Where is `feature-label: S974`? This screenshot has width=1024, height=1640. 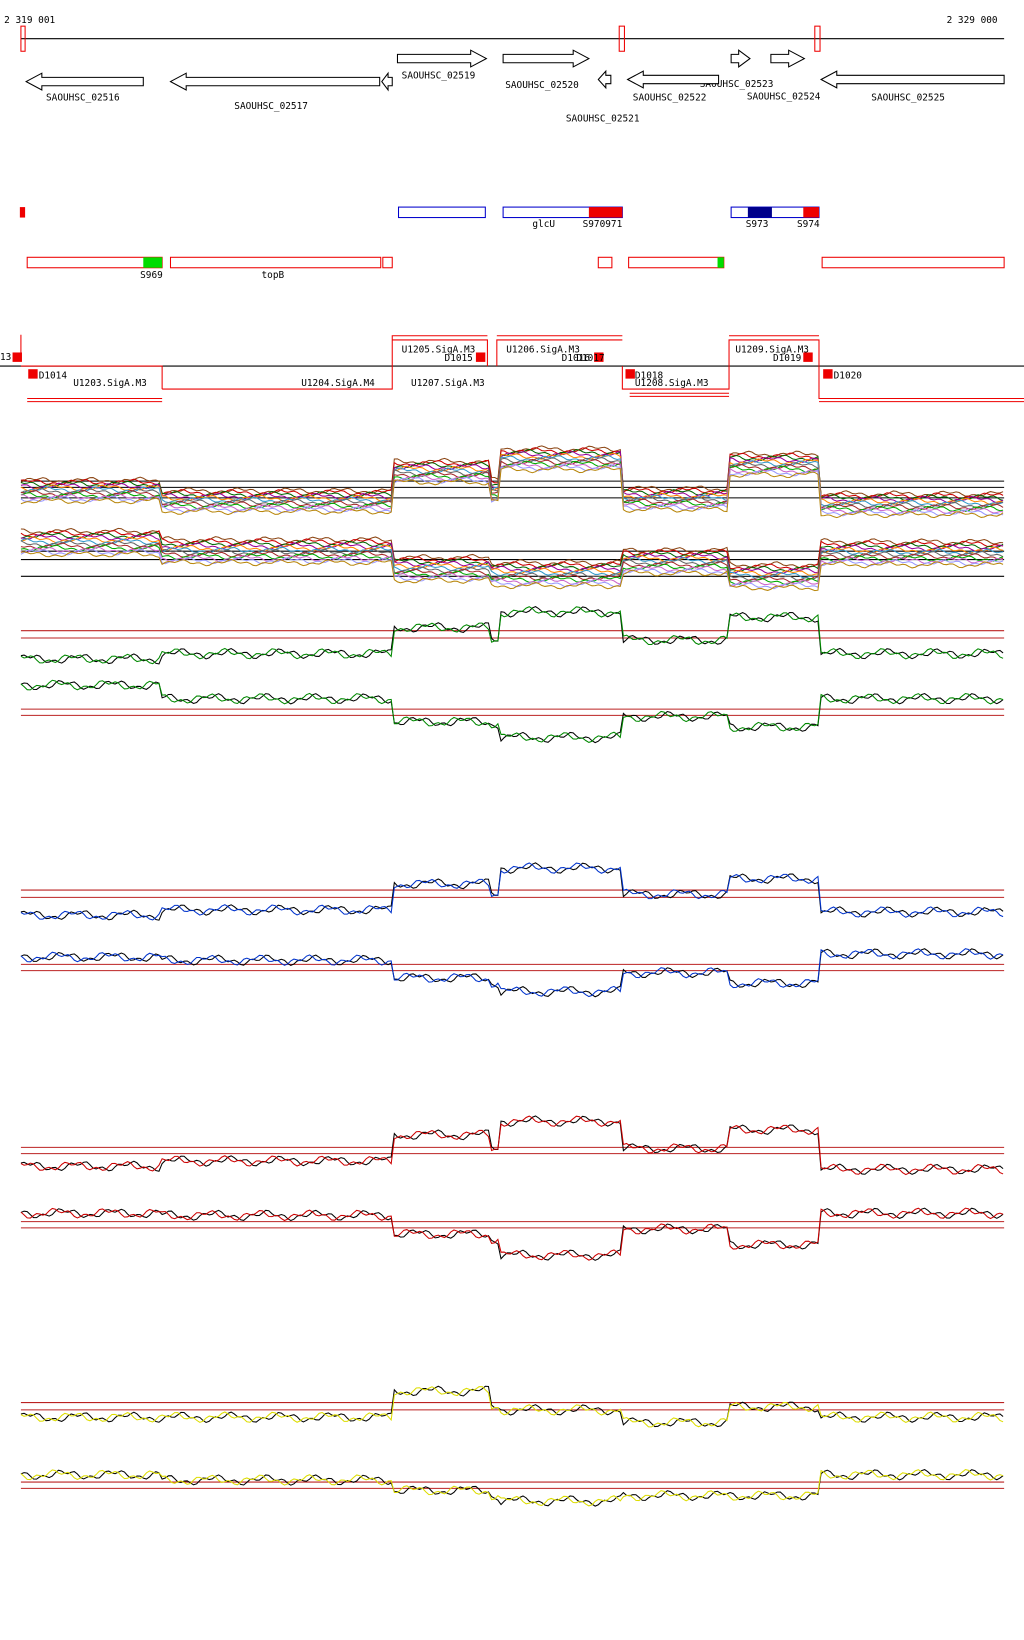 feature-label: S974 is located at coordinates (808, 224).